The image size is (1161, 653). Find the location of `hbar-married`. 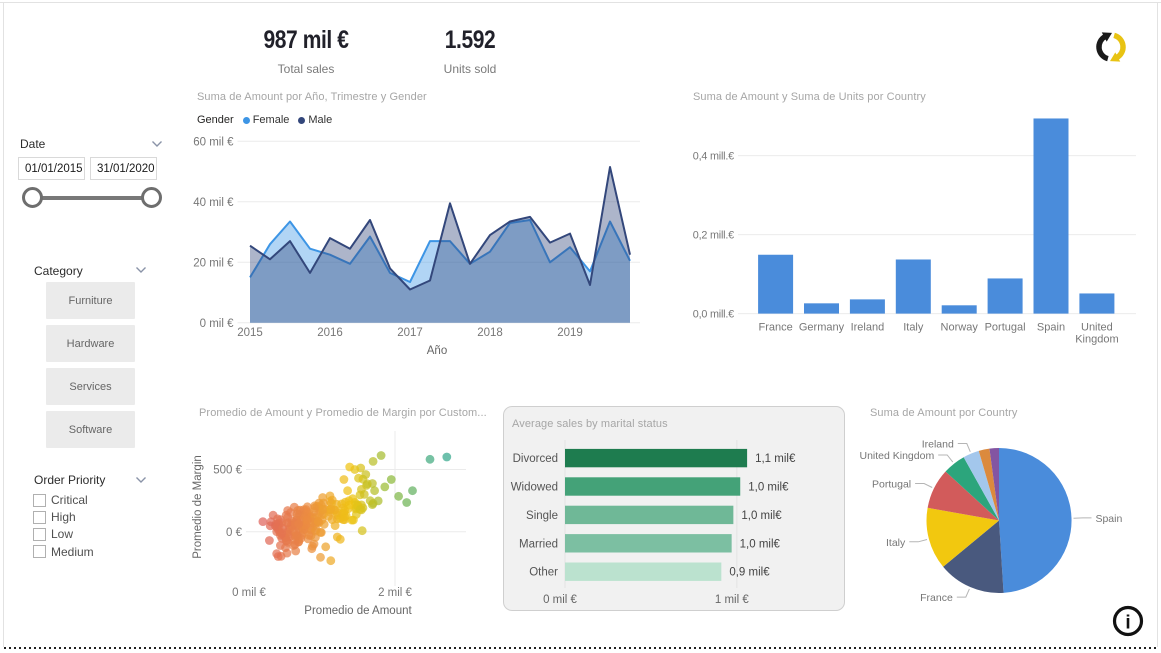

hbar-married is located at coordinates (648, 543).